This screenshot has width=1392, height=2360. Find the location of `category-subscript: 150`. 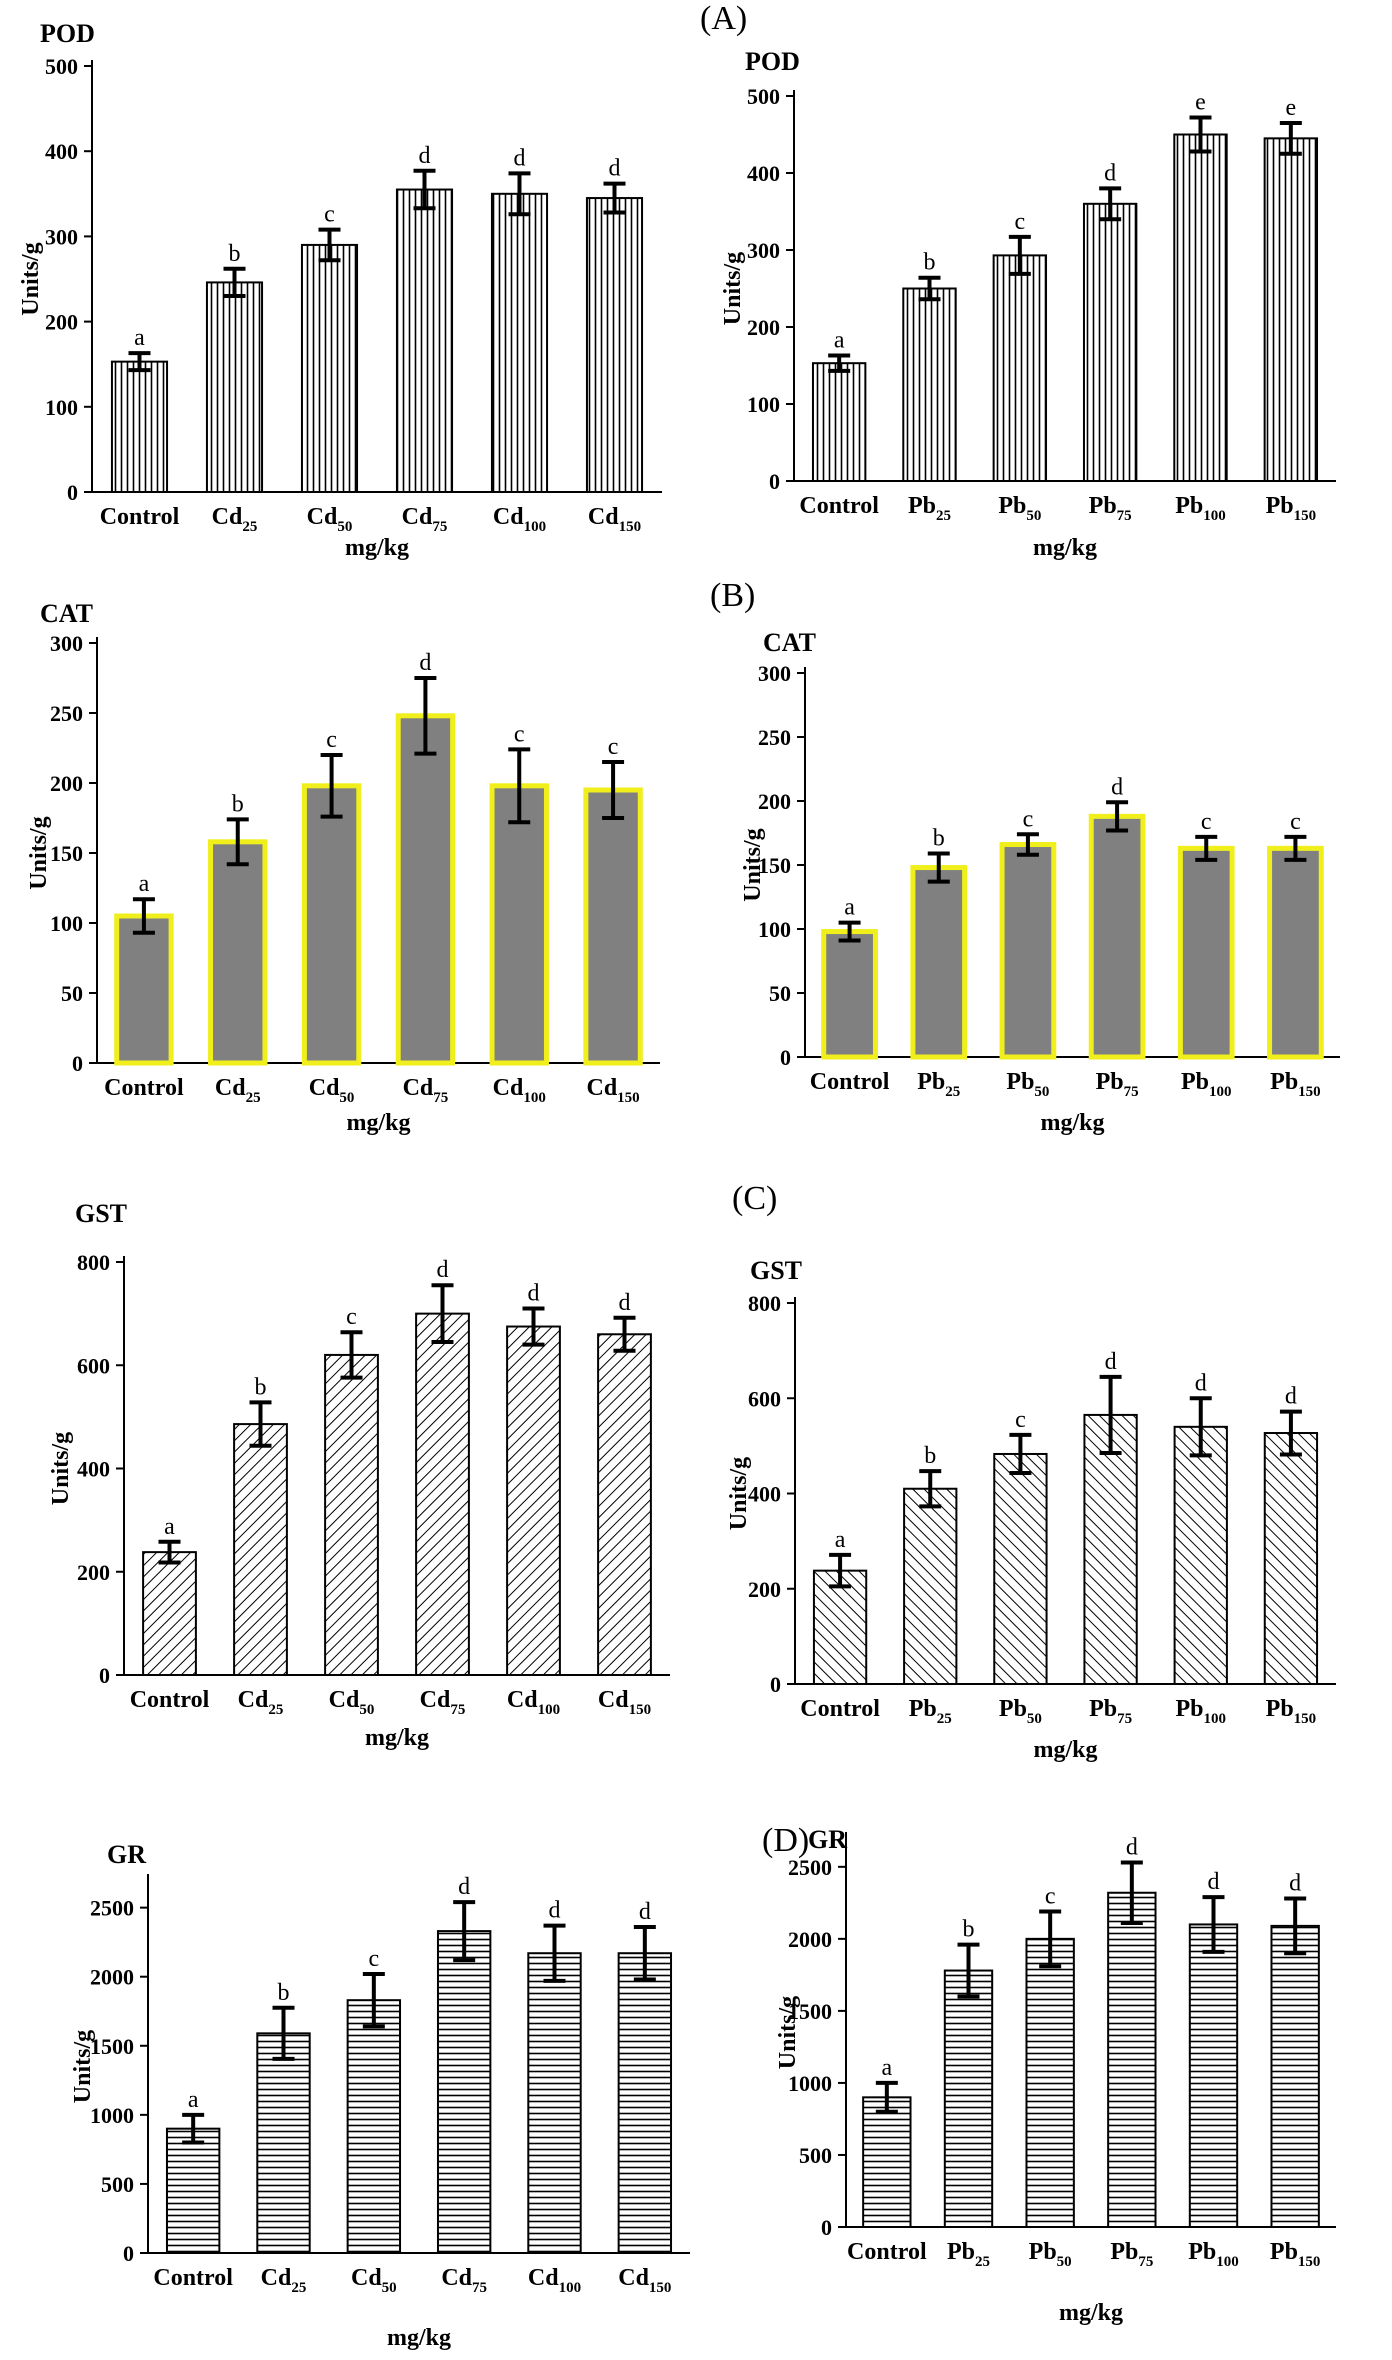

category-subscript: 150 is located at coordinates (1305, 516).